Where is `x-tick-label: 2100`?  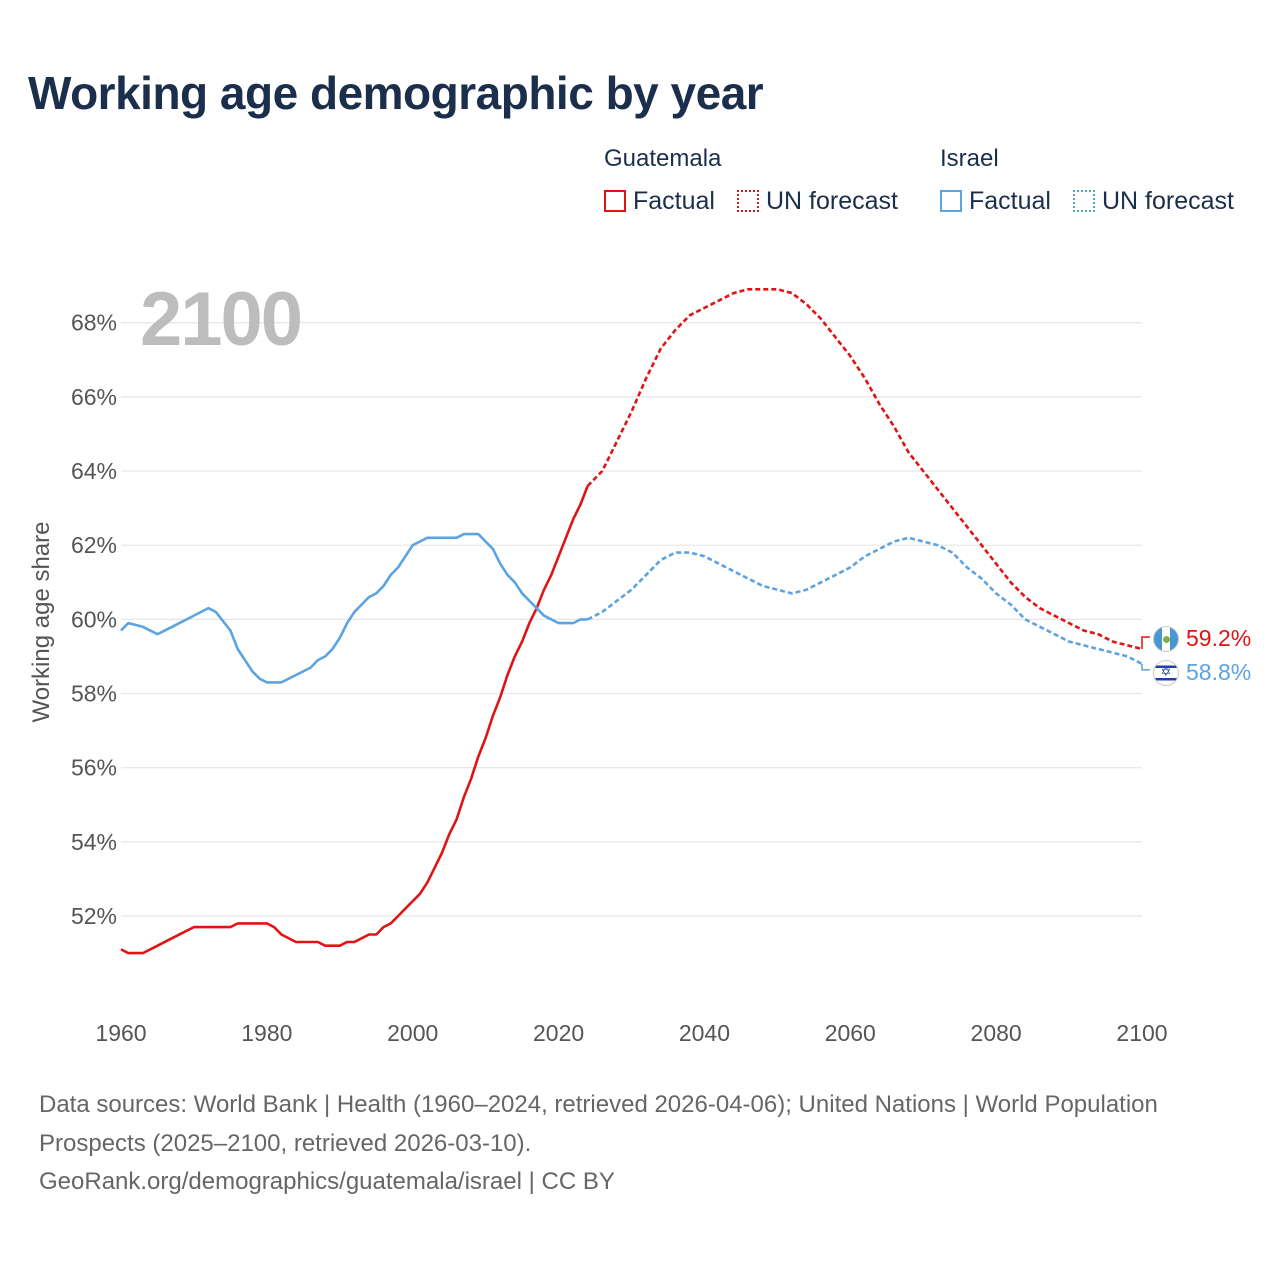
x-tick-label: 2100 is located at coordinates (1141, 1033).